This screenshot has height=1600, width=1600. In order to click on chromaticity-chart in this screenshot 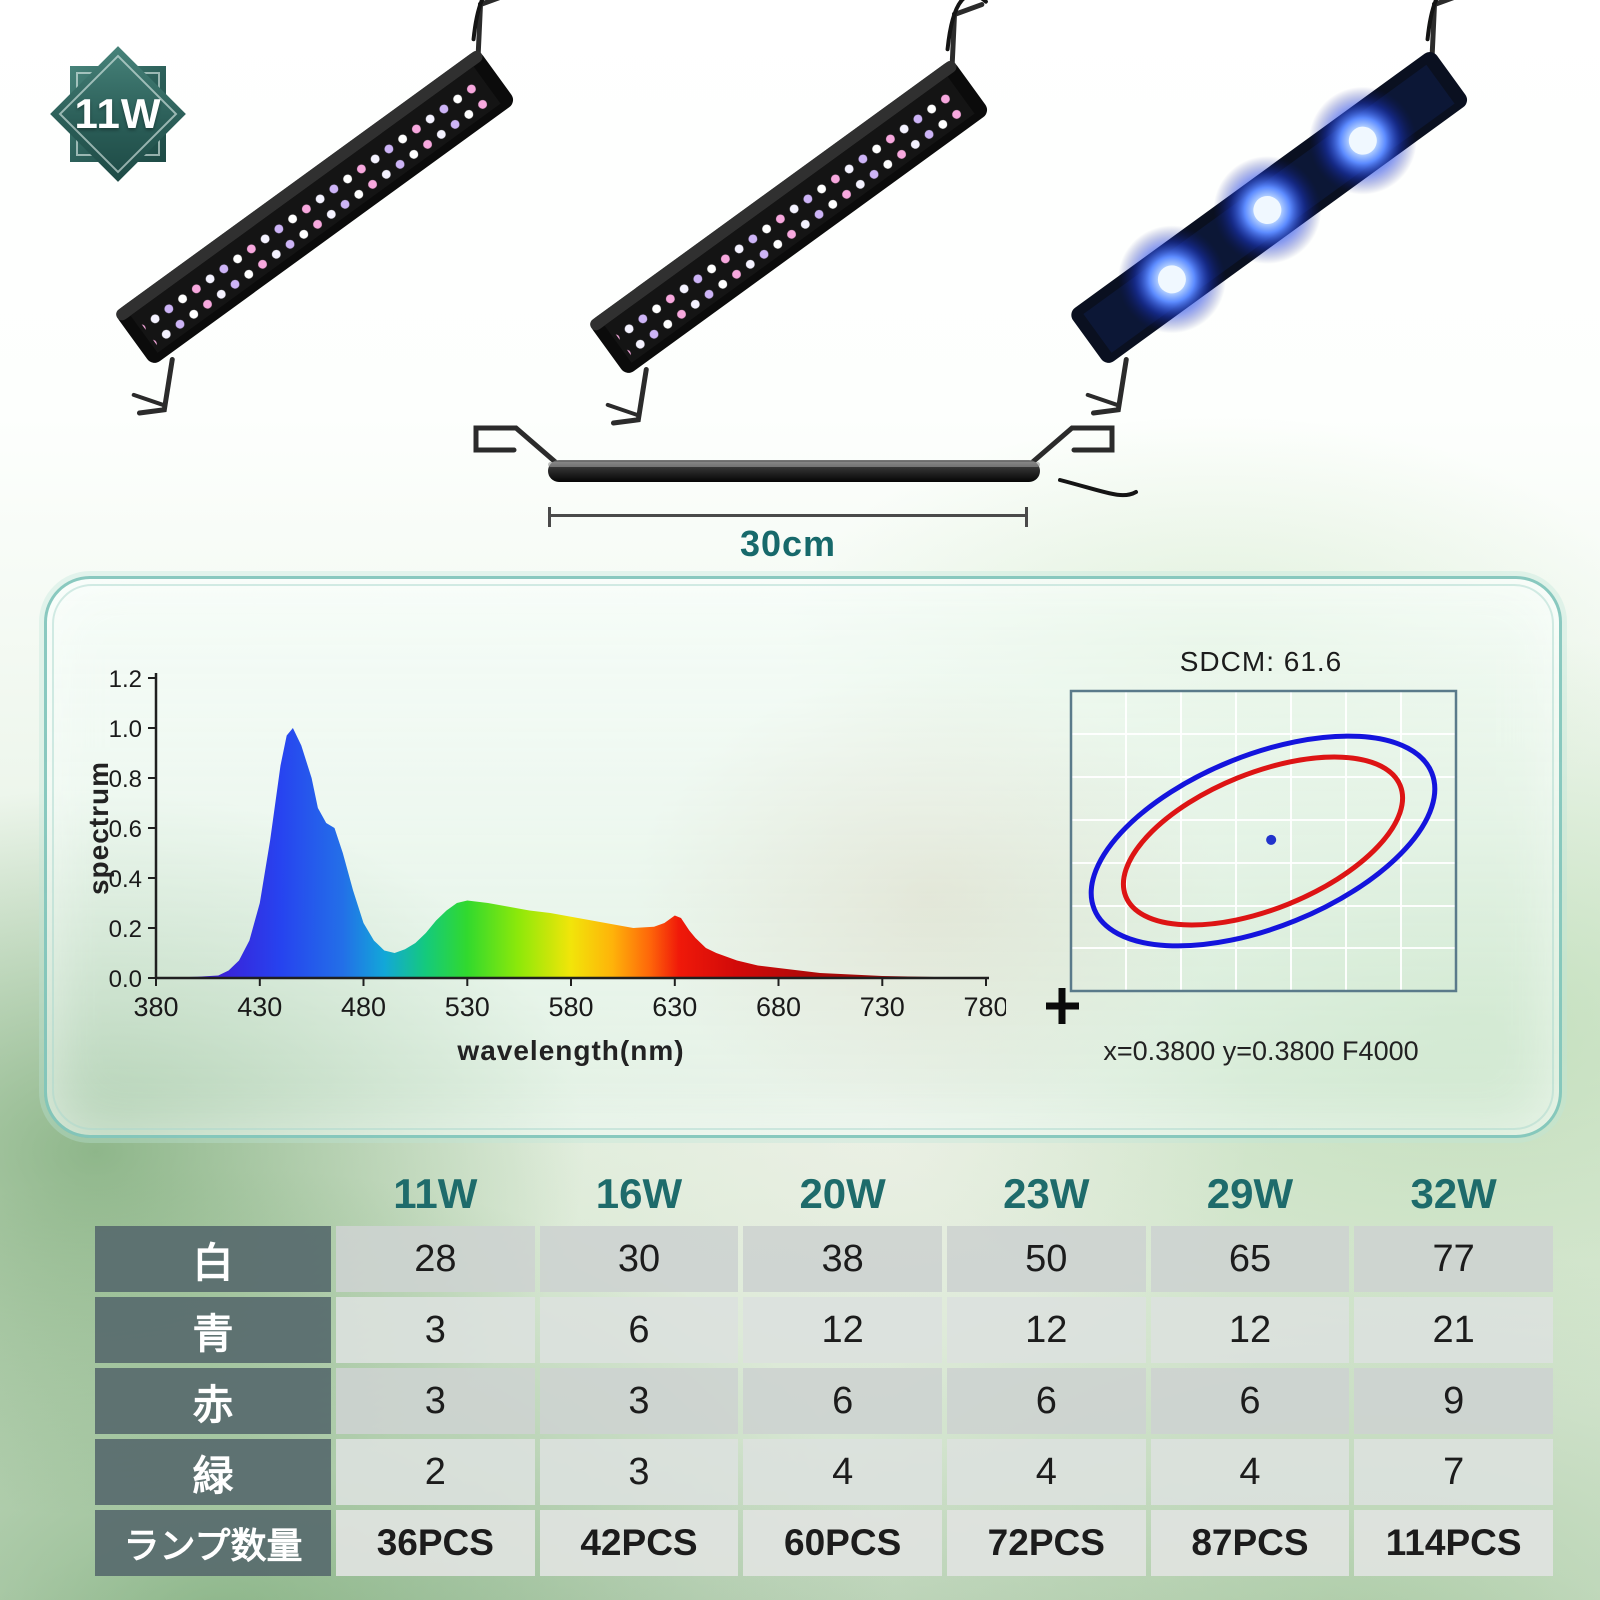, I will do `click(1252, 856)`.